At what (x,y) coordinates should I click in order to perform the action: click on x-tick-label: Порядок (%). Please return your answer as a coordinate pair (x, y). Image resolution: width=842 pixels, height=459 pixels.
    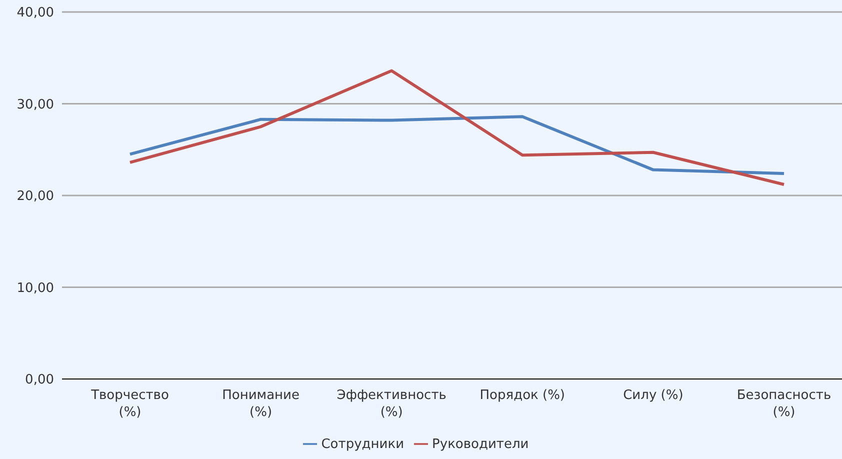
    Looking at the image, I should click on (523, 395).